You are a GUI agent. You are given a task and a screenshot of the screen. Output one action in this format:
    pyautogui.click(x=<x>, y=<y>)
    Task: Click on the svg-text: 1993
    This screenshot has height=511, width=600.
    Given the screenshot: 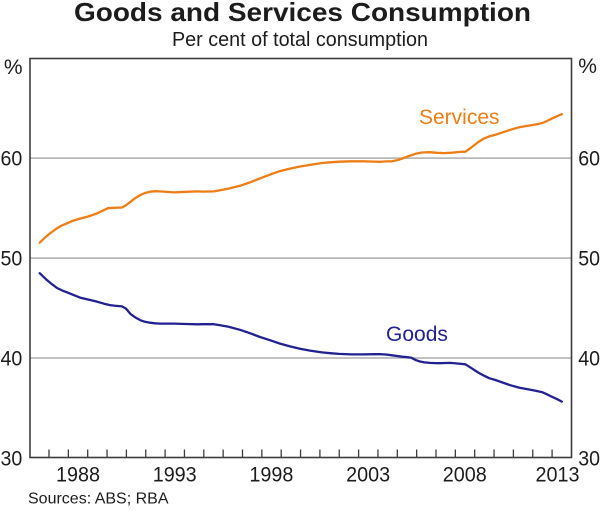 What is the action you would take?
    pyautogui.click(x=175, y=475)
    